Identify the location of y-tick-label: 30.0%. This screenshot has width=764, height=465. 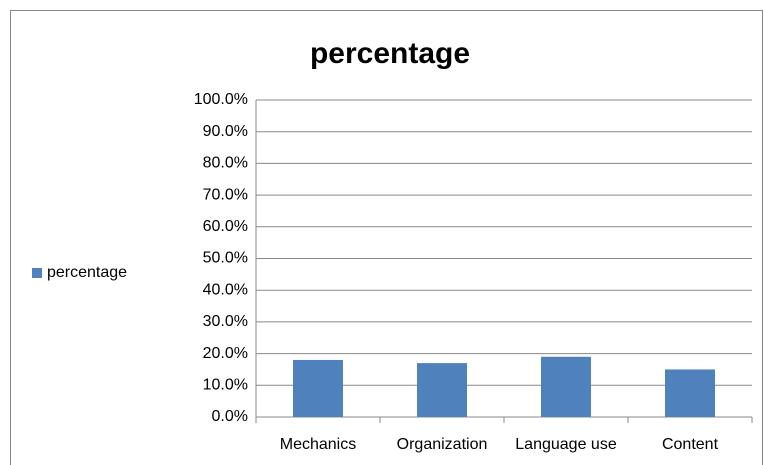
(225, 321).